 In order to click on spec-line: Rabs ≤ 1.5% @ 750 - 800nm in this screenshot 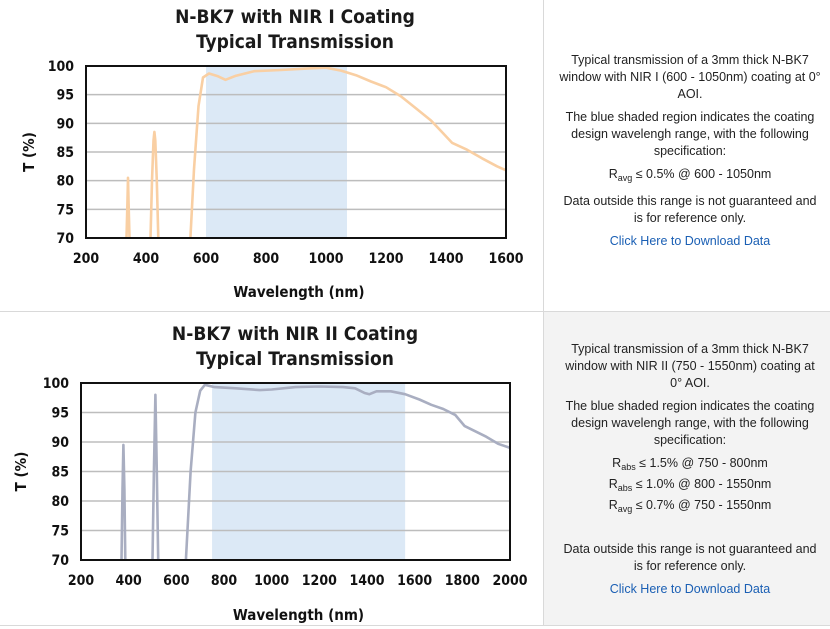, I will do `click(690, 465)`.